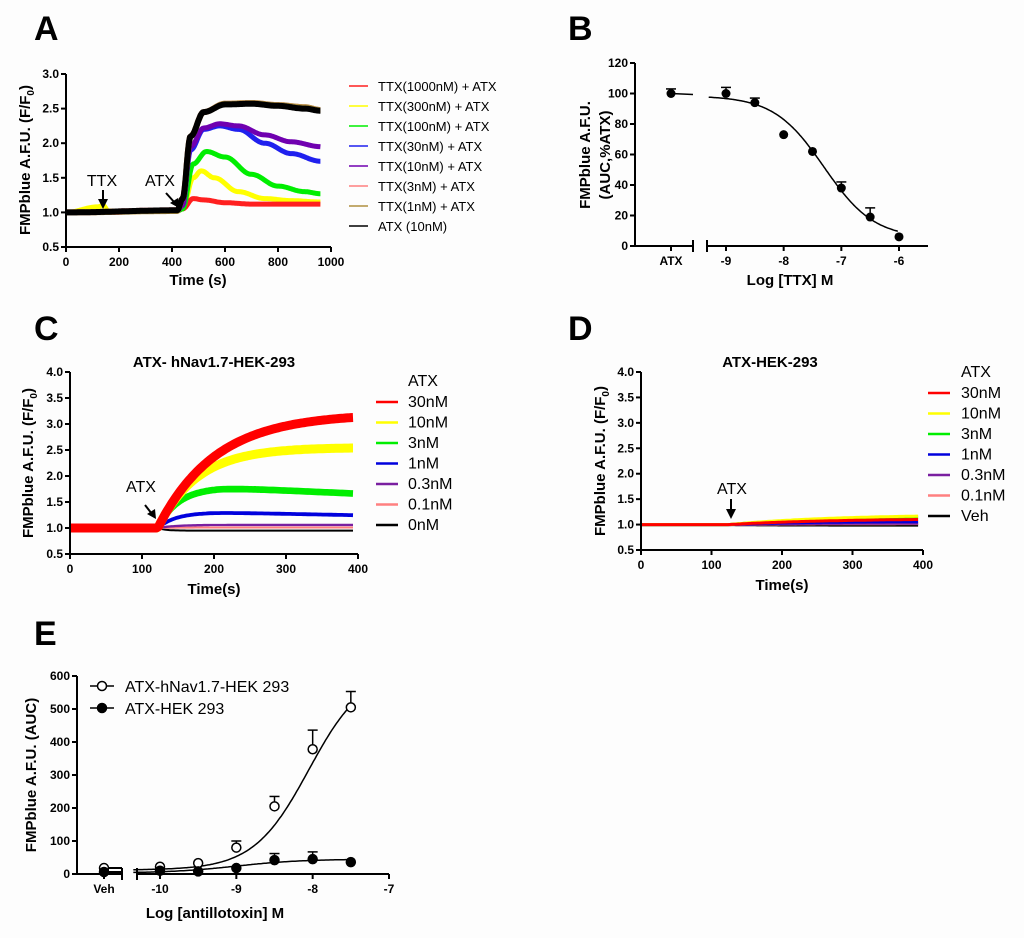  I want to click on panel-e-y-tick-label: 200, so click(60, 808).